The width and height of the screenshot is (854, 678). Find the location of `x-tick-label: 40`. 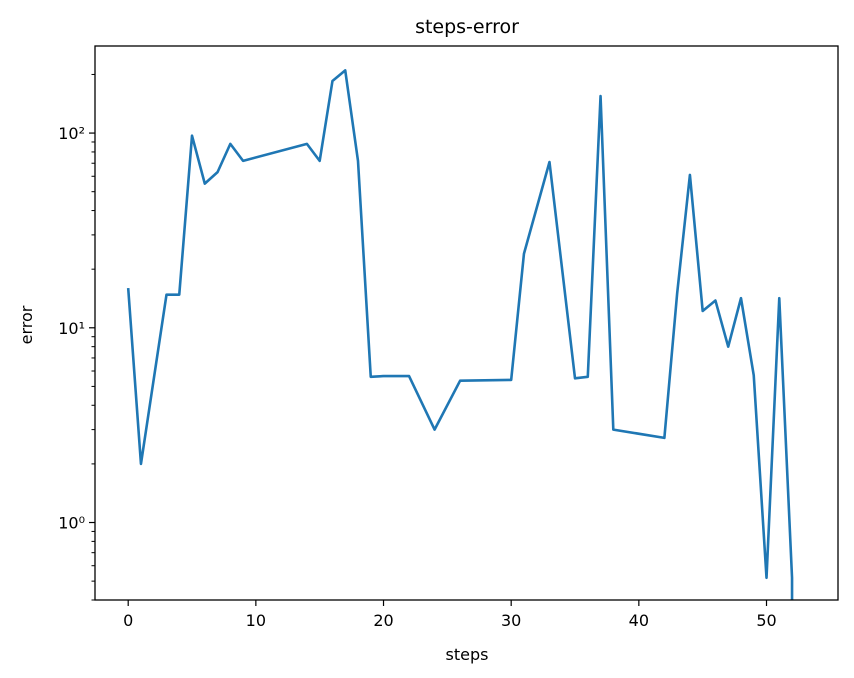

x-tick-label: 40 is located at coordinates (639, 620).